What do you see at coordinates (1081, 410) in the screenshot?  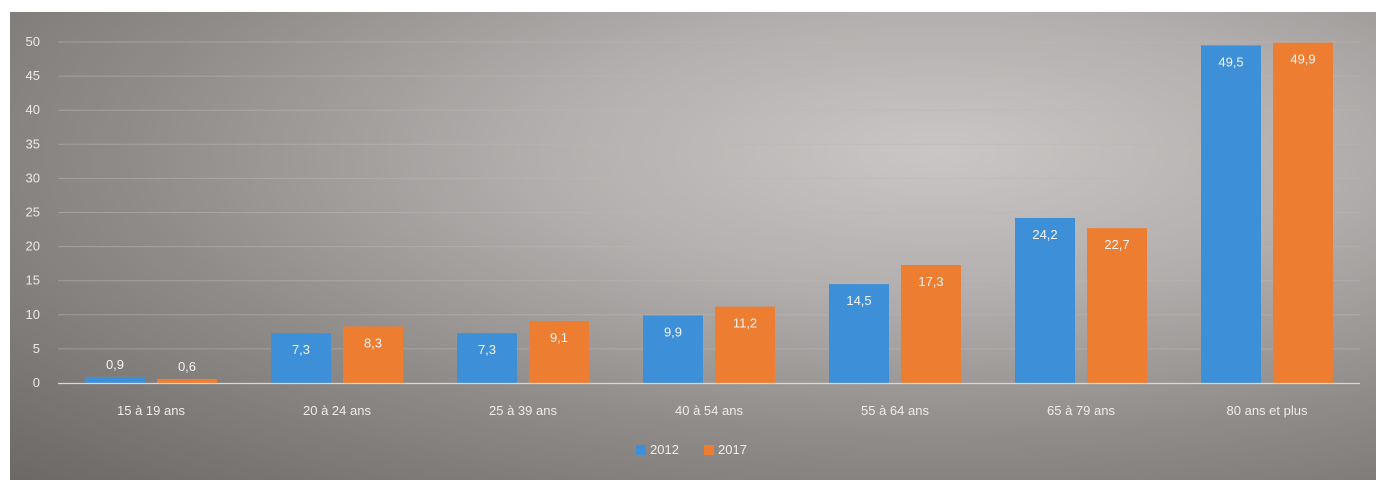 I see `x-category-label: 65 à 79 ans` at bounding box center [1081, 410].